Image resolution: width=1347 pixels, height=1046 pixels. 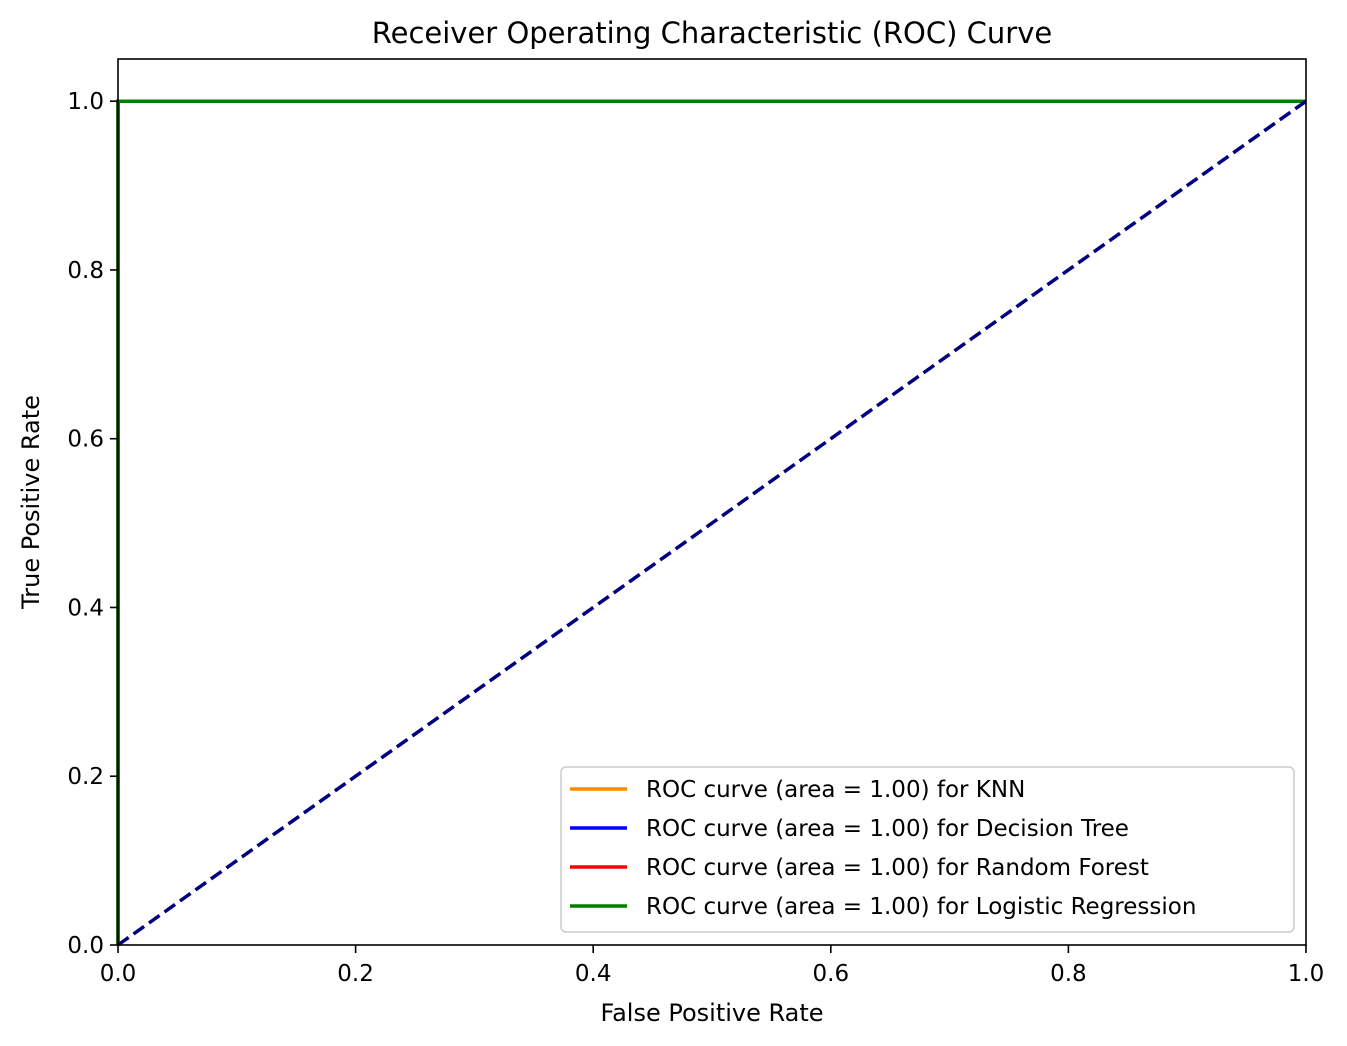 What do you see at coordinates (1068, 974) in the screenshot?
I see `x-tick-label: 0.8` at bounding box center [1068, 974].